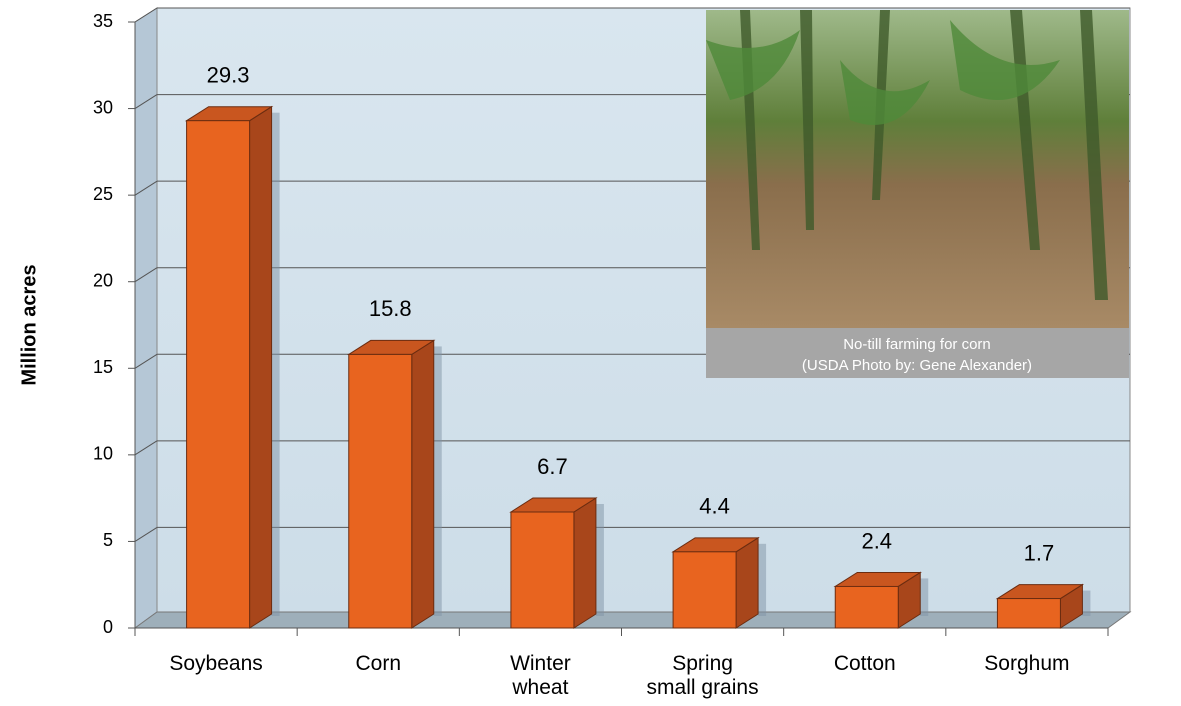 This screenshot has width=1181, height=706. Describe the element at coordinates (917, 365) in the screenshot. I see `photo-credit: (USDA Photo by: Gene Alexander)` at that location.